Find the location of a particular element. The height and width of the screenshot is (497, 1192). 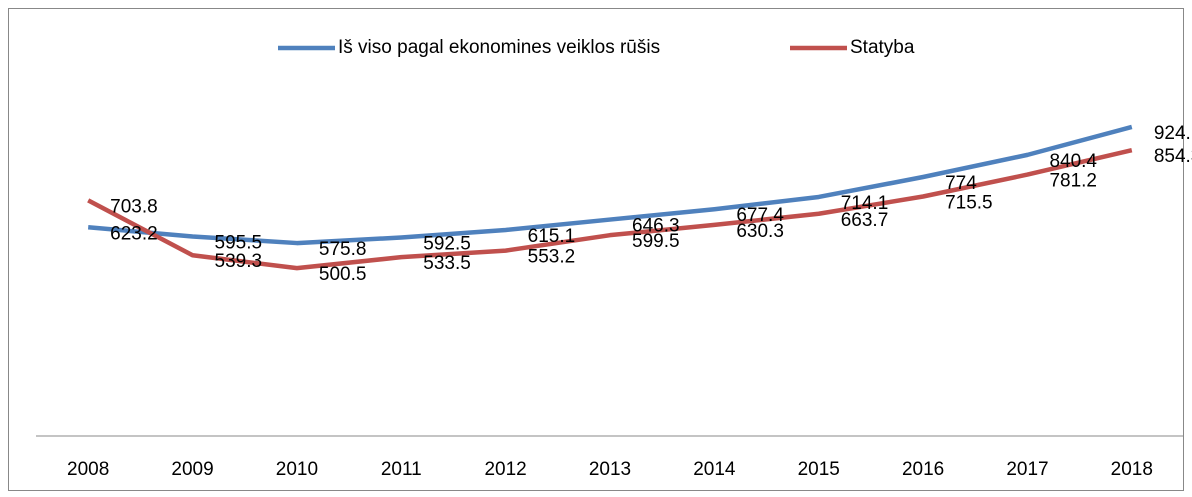

data-label: 703.8 is located at coordinates (134, 206).